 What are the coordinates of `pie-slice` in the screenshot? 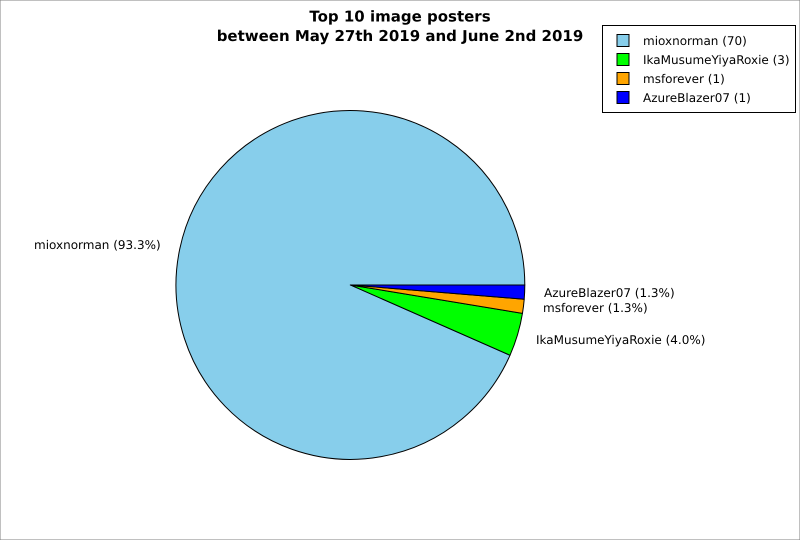 It's located at (436, 320).